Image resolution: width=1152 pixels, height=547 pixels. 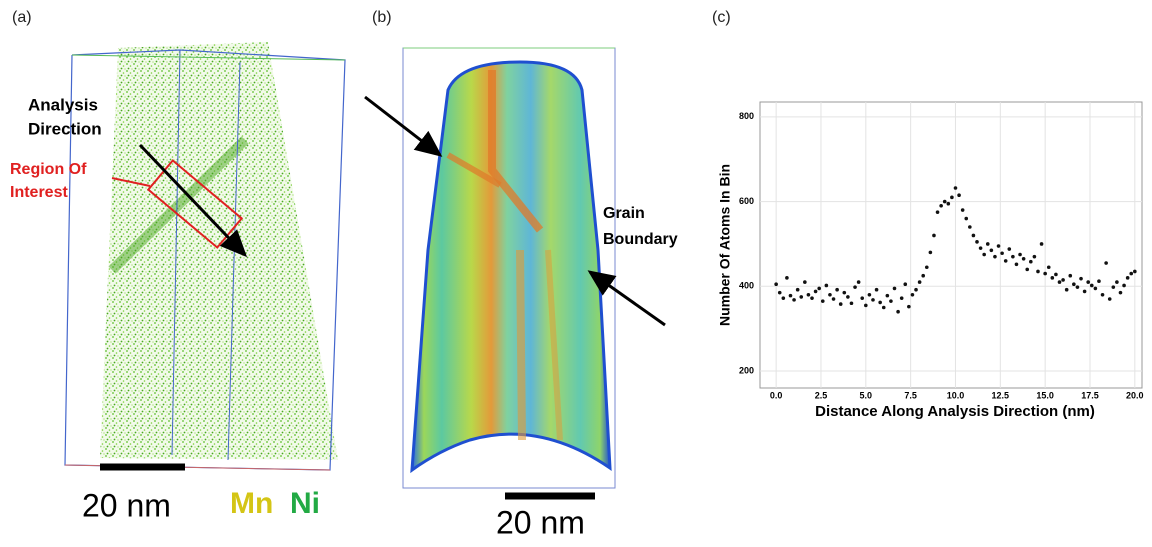 I want to click on annotation: Boundary, so click(x=640, y=239).